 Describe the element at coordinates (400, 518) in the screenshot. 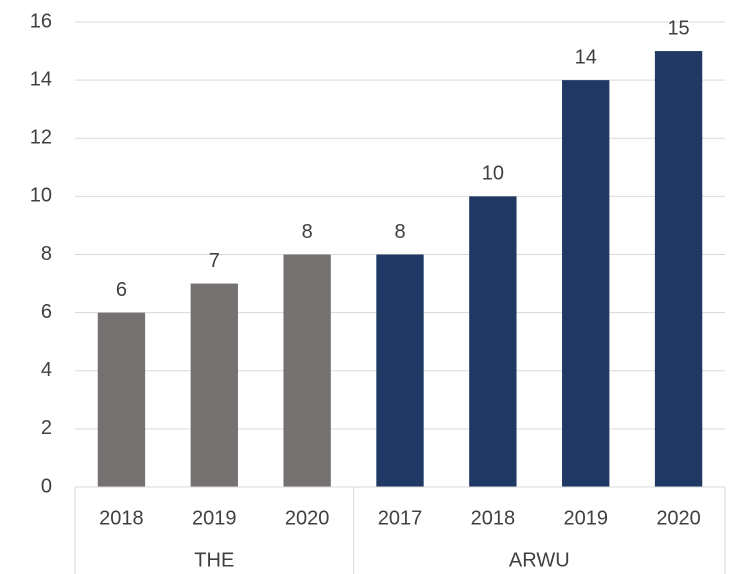

I see `x-tick-label: 2017` at that location.